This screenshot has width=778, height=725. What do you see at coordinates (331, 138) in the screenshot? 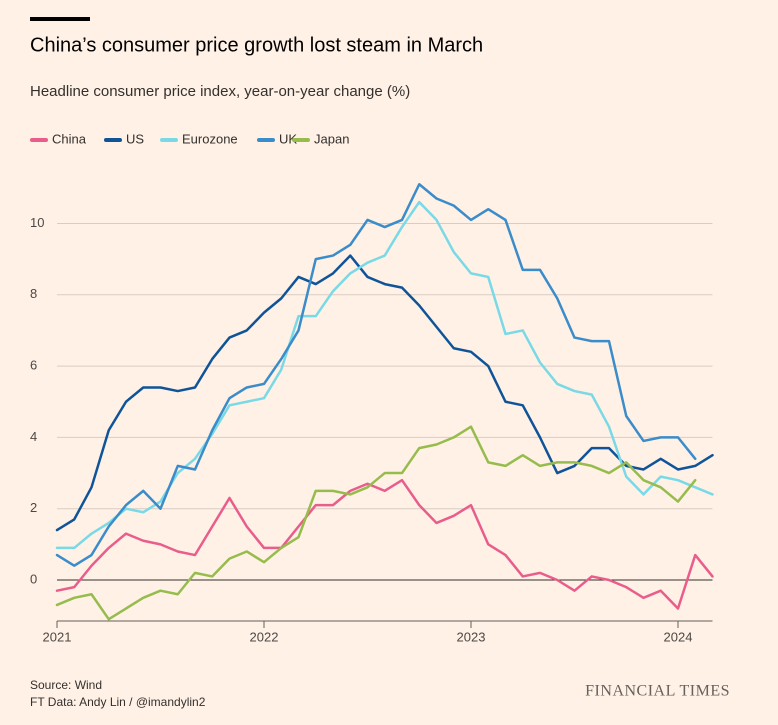
I see `legend-label: Japan` at bounding box center [331, 138].